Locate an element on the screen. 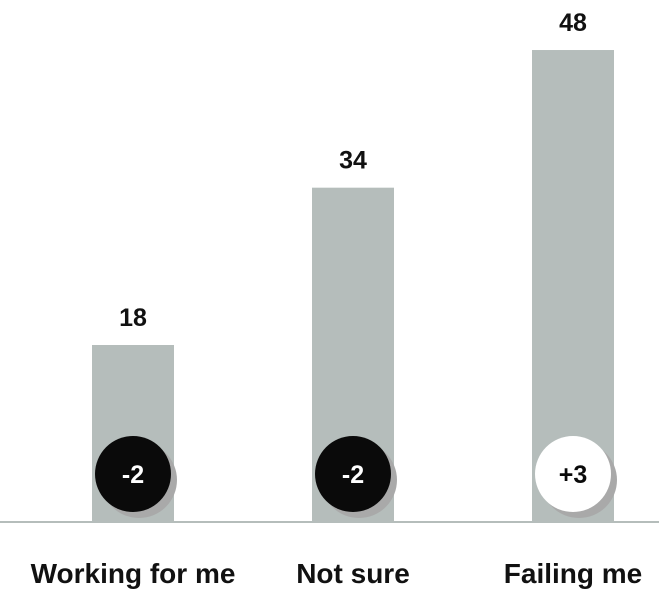 This screenshot has height=590, width=659. change-badge-not-sure: -2 is located at coordinates (356, 477).